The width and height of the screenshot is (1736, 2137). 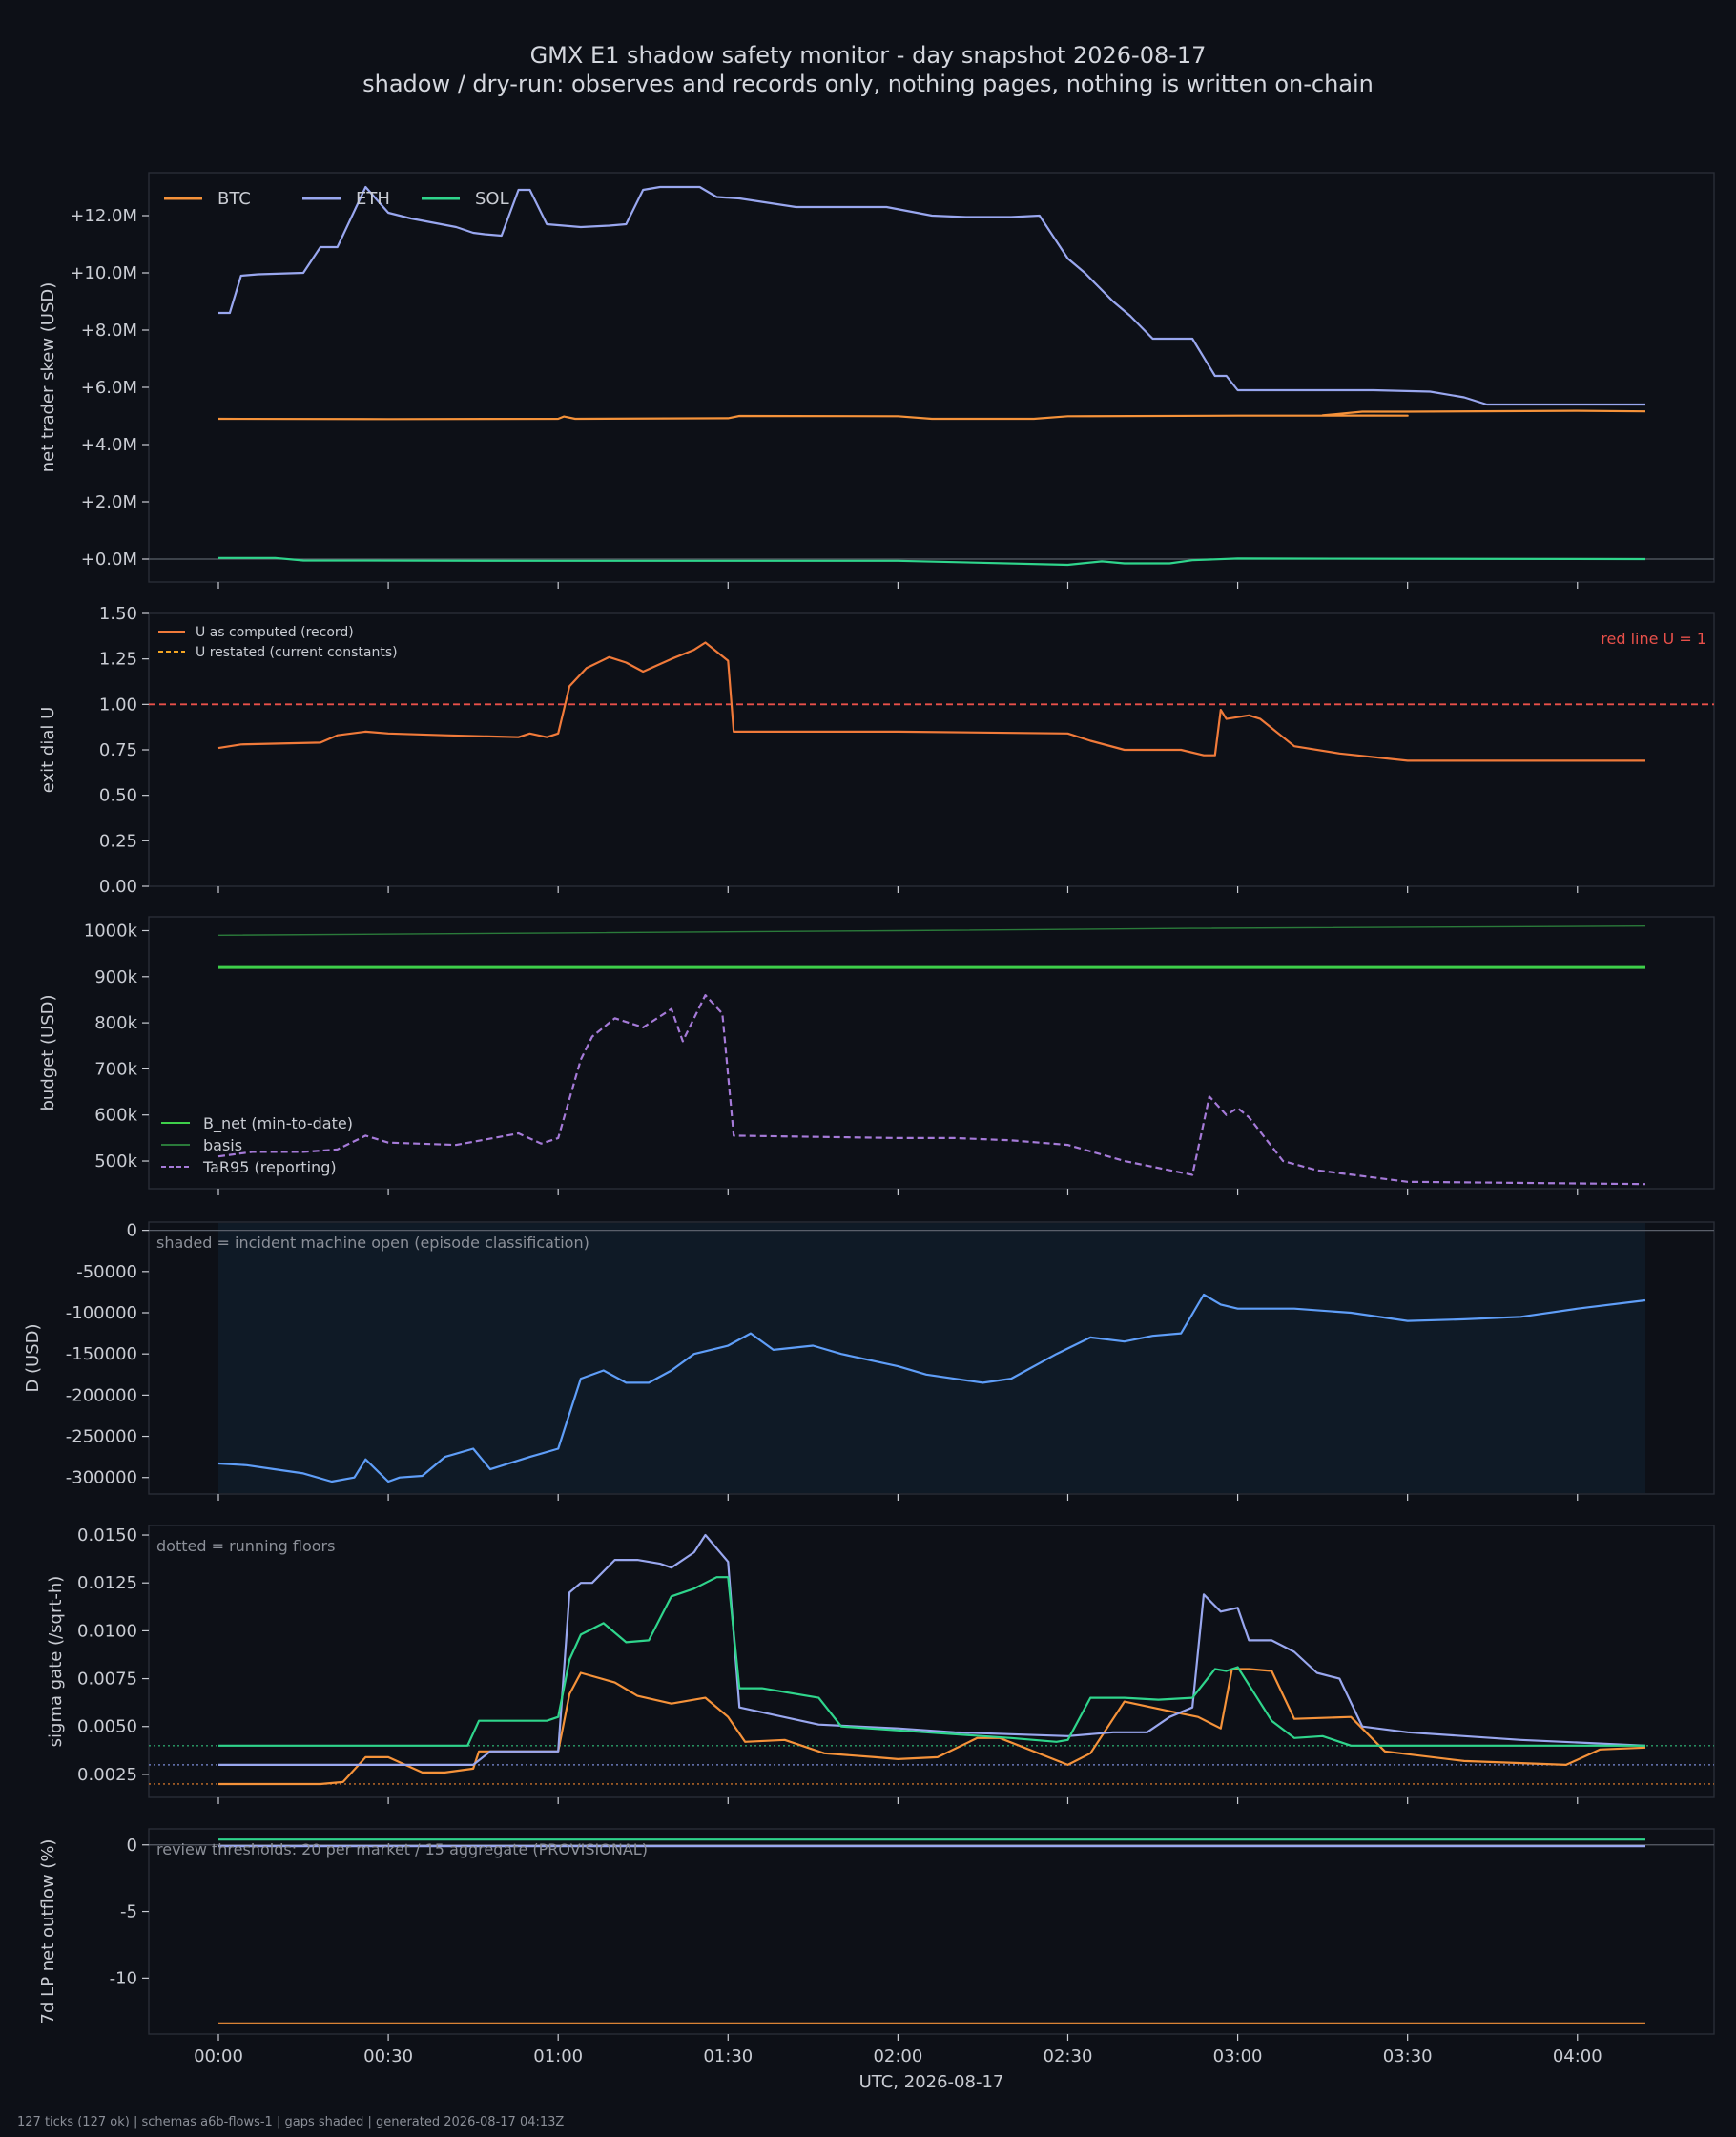 I want to click on x-tick-label: 01:30, so click(x=728, y=2056).